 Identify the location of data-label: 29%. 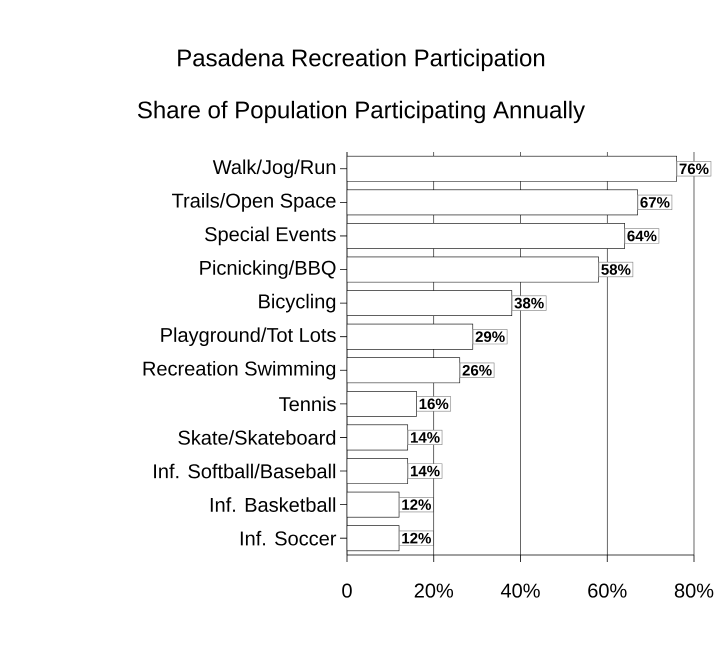
(490, 336).